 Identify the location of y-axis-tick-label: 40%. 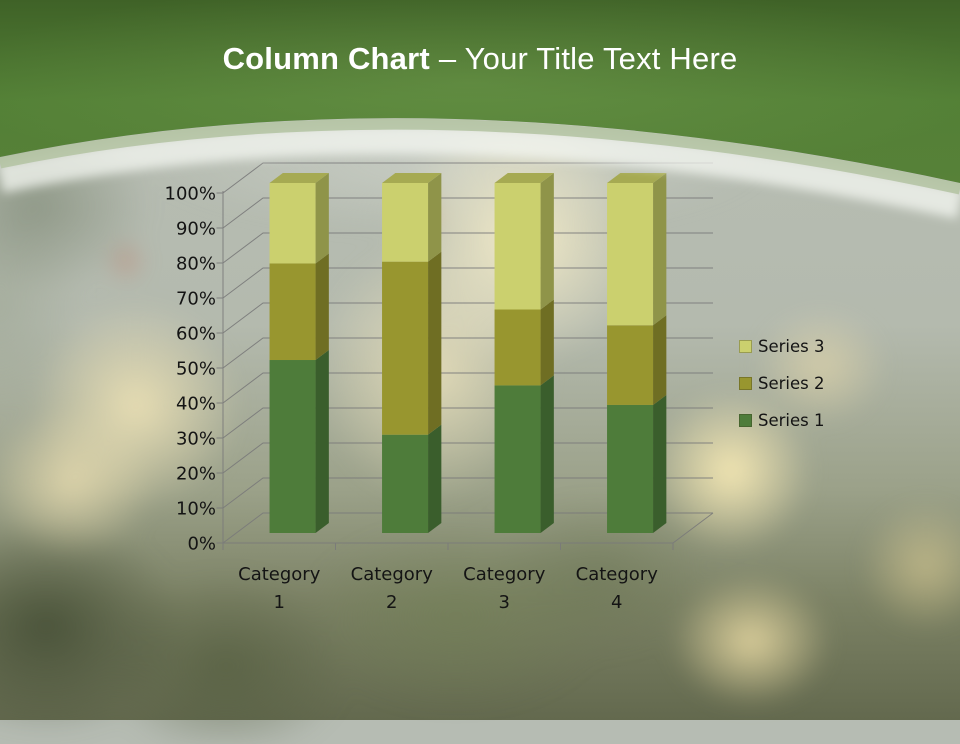
(196, 404).